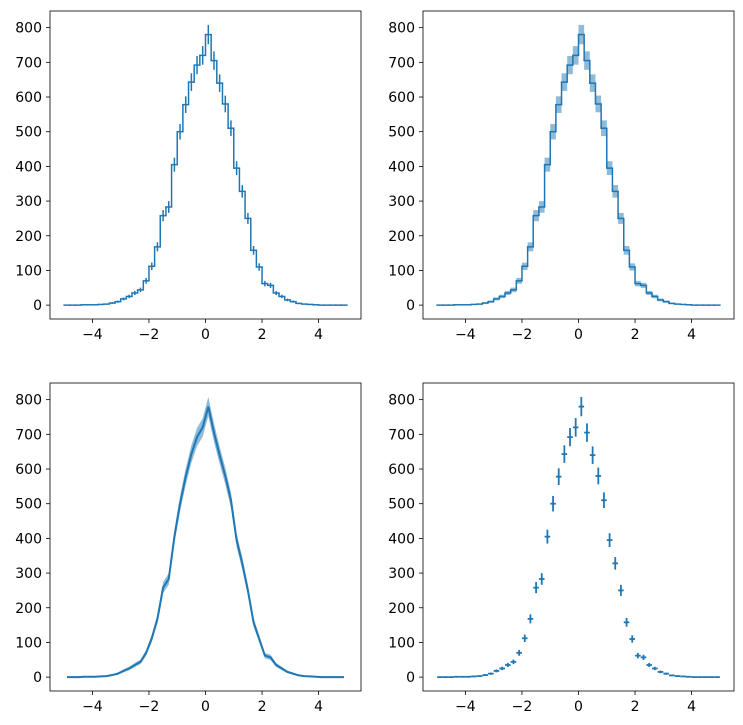  What do you see at coordinates (205, 542) in the screenshot?
I see `line` at bounding box center [205, 542].